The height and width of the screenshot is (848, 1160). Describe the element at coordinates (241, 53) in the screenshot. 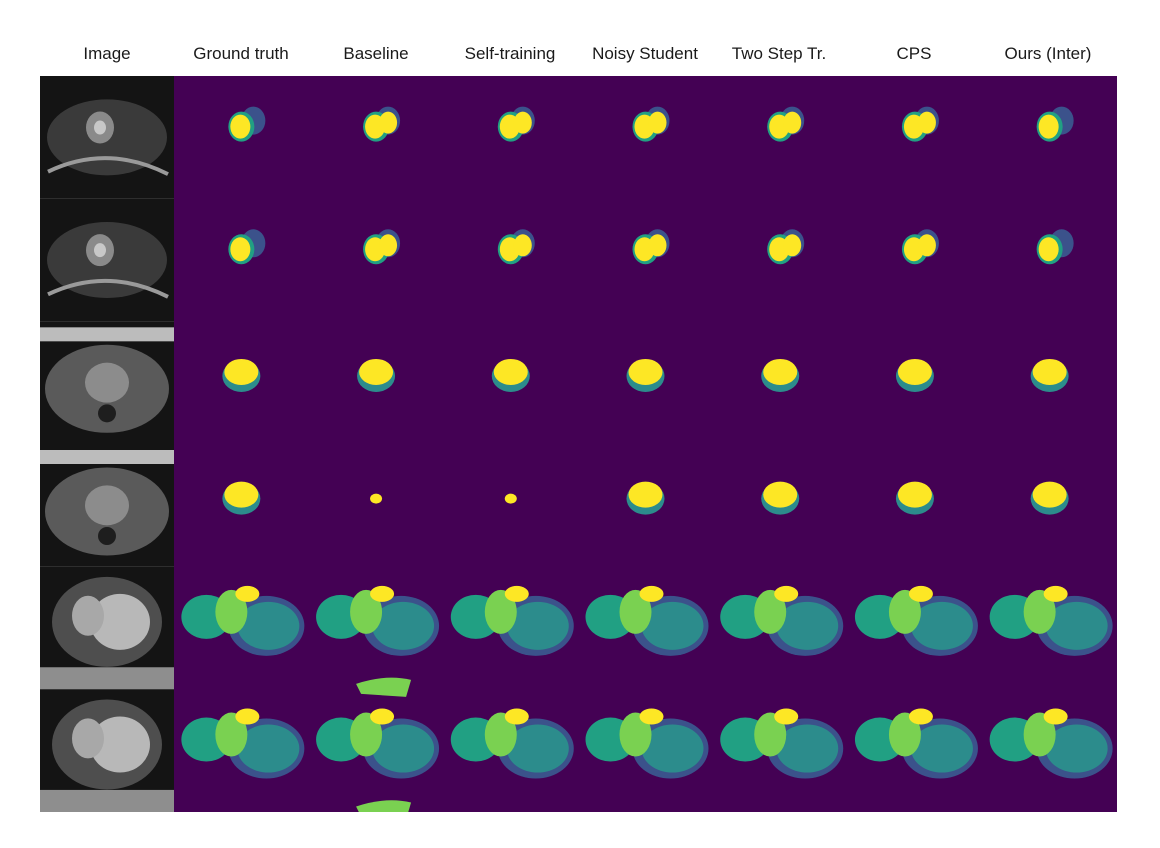

I see `col-header-ground-truth: Ground truth` at that location.